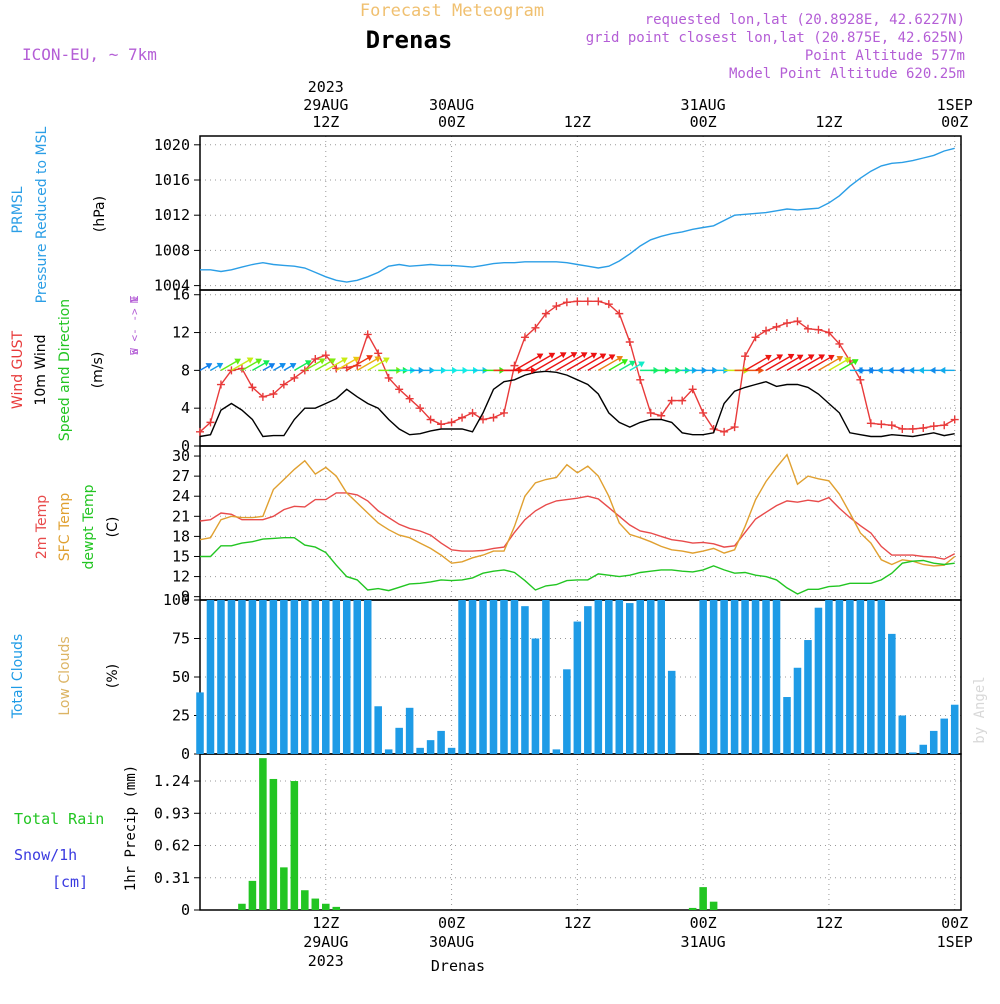  I want to click on bottom-hour-label: 12Z, so click(325, 923).